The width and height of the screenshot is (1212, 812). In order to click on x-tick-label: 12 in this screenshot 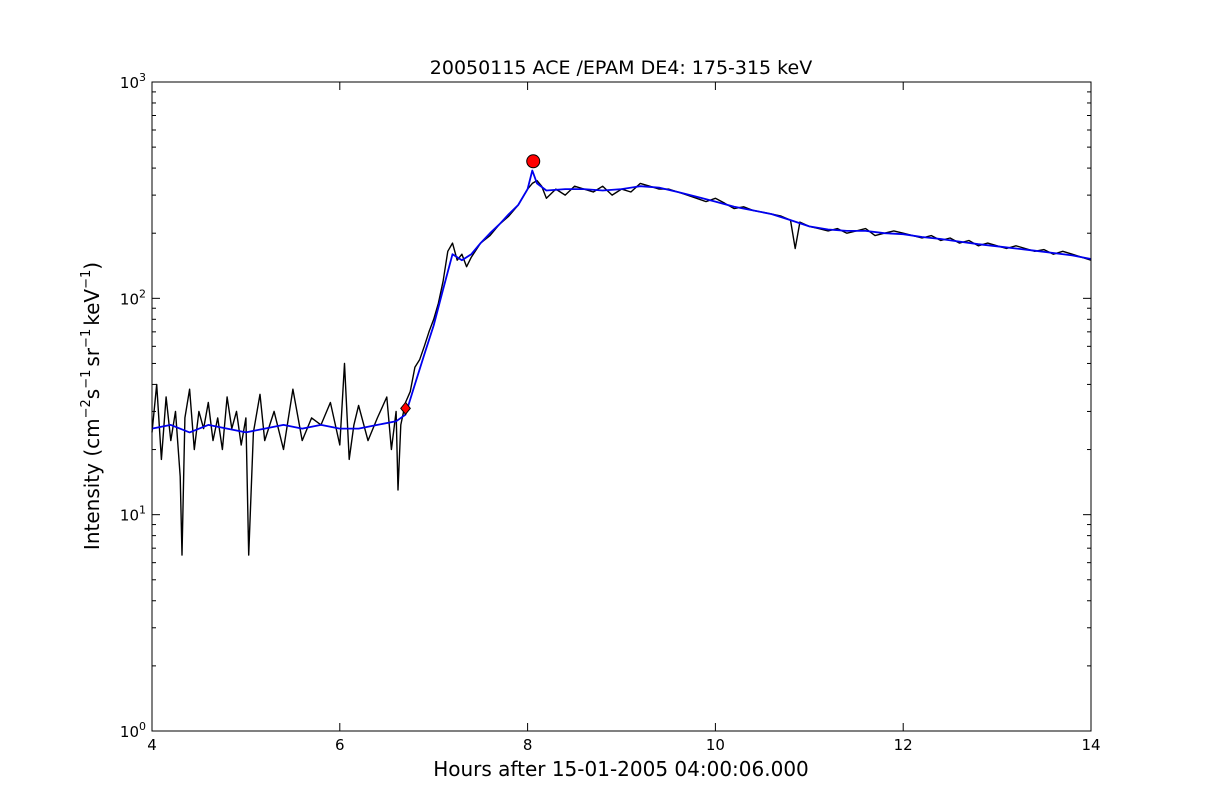, I will do `click(903, 745)`.